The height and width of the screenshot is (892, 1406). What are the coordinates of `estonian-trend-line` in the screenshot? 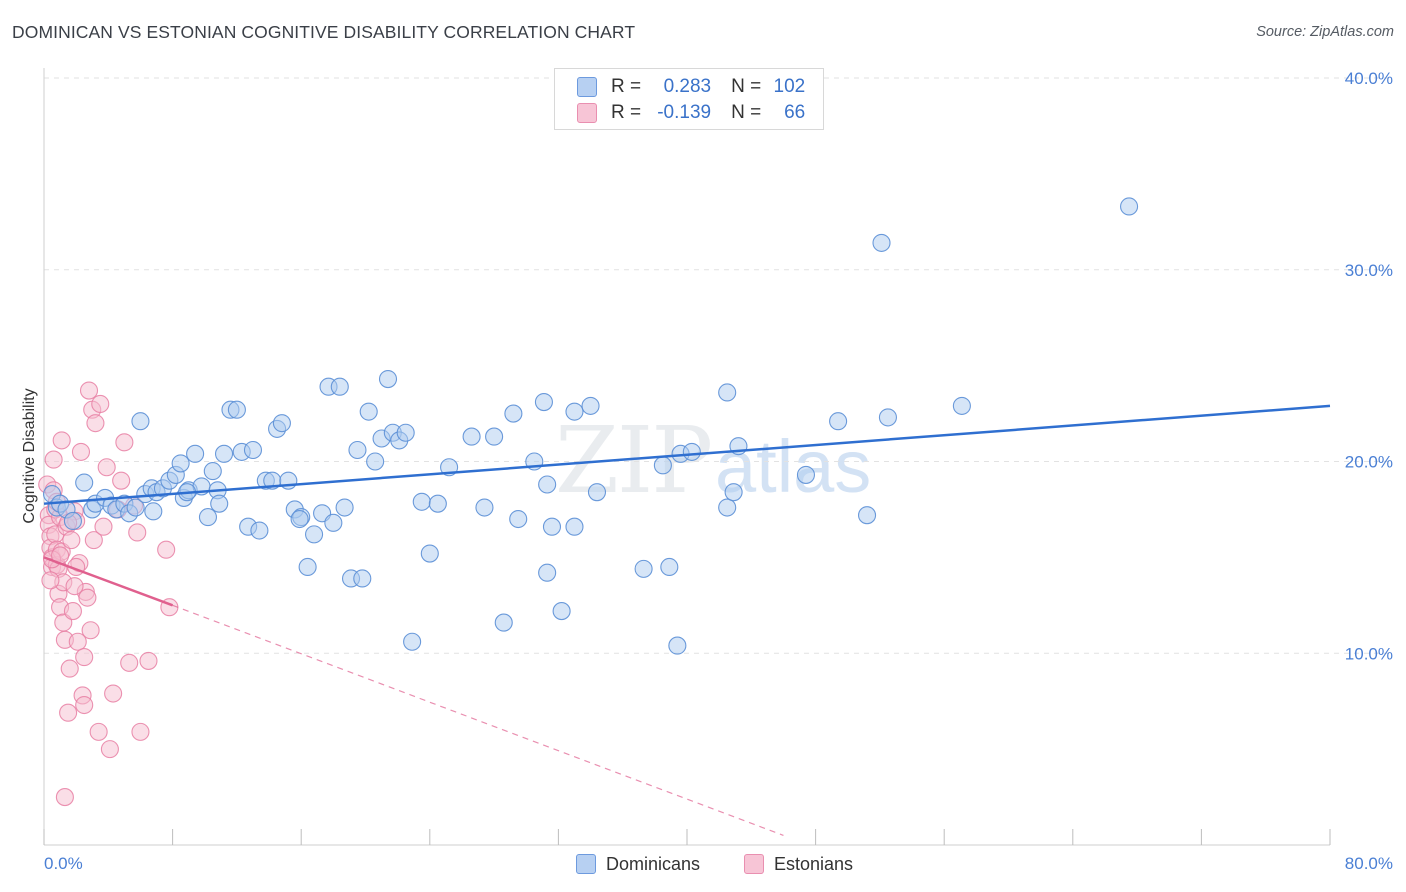 It's located at (108, 581).